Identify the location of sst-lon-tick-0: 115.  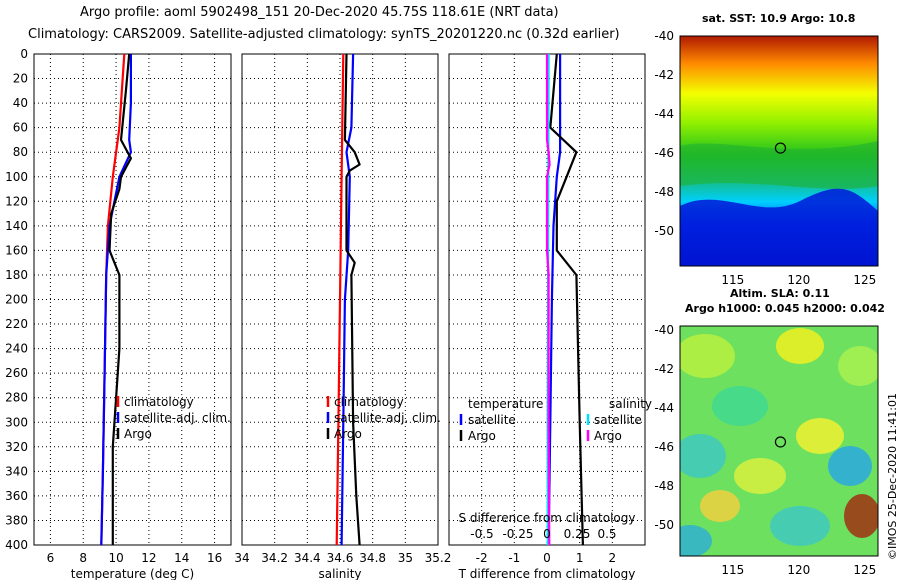
(732, 280).